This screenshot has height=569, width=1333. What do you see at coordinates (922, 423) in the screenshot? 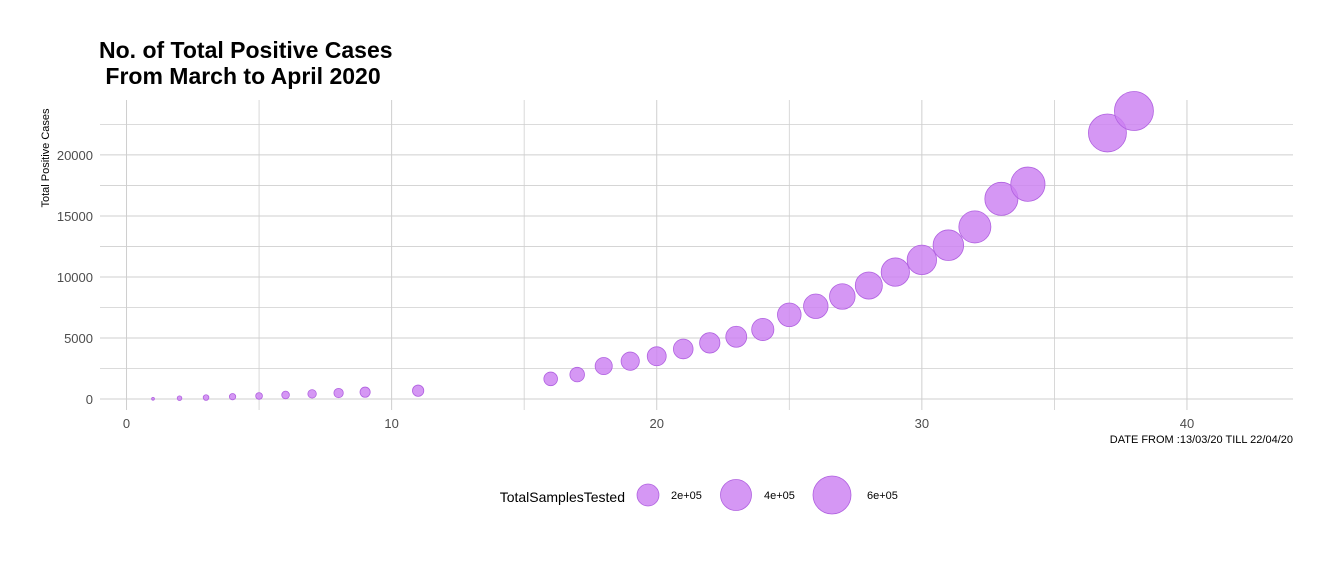
I see `x-tick-label: 30` at bounding box center [922, 423].